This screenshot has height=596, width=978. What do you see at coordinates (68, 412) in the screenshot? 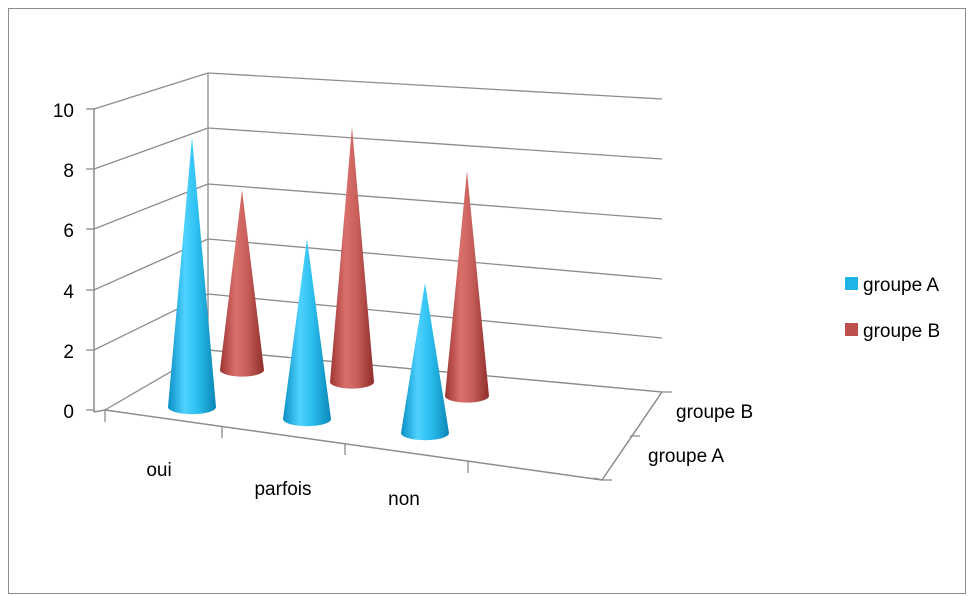
I see `y-tick-label: 0` at bounding box center [68, 412].